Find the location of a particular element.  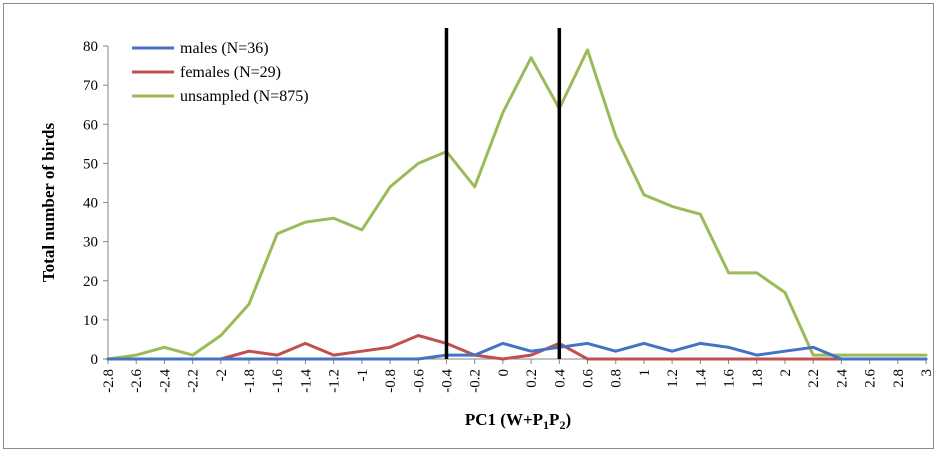

x-tick-label: -0.6 is located at coordinates (419, 381).